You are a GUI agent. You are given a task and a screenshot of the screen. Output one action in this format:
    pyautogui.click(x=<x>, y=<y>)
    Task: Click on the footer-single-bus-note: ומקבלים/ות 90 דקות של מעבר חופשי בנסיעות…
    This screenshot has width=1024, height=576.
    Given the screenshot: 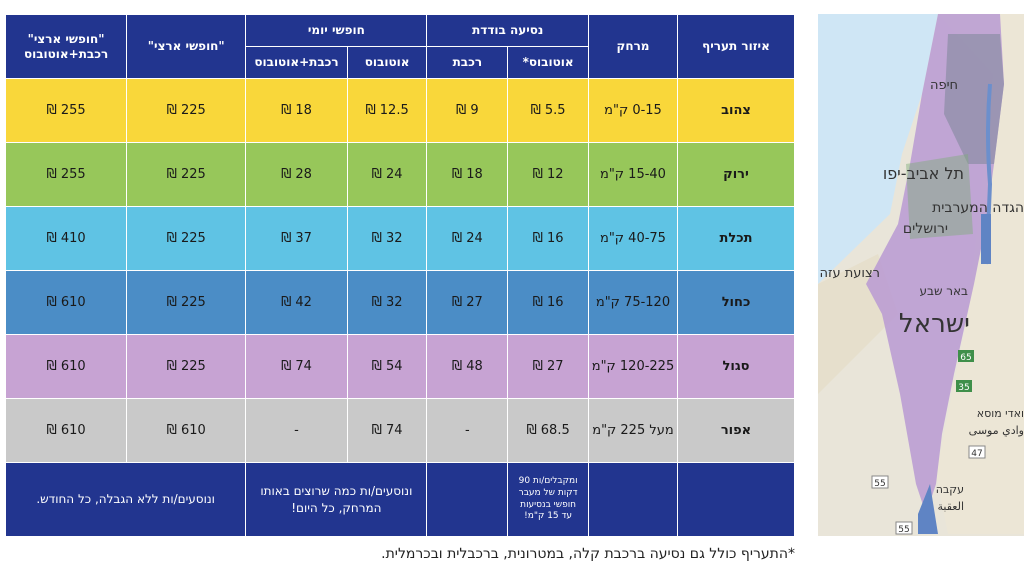 What is the action you would take?
    pyautogui.click(x=548, y=499)
    